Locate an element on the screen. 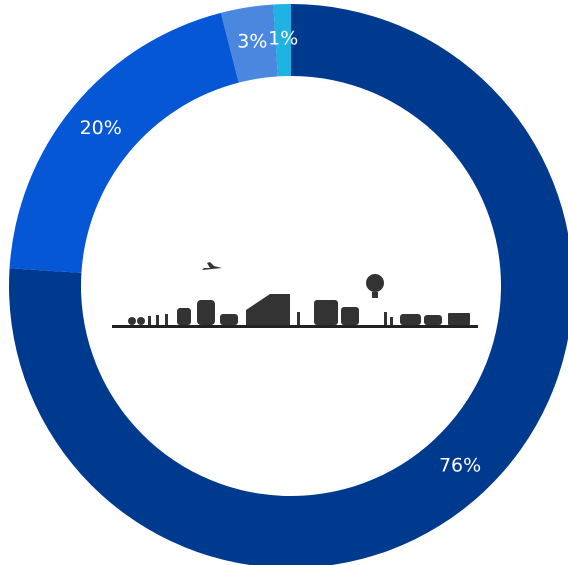 This screenshot has height=565, width=568. slice-label: 3% is located at coordinates (252, 42).